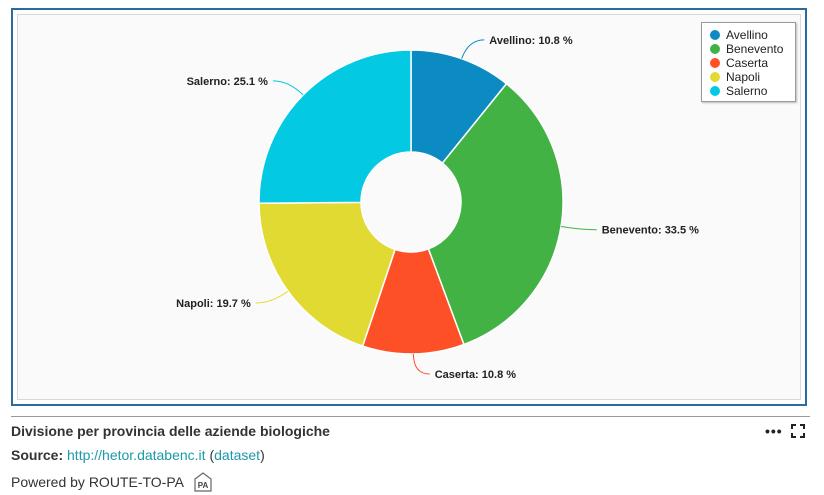 This screenshot has width=824, height=495. I want to click on slice-benevento, so click(495, 214).